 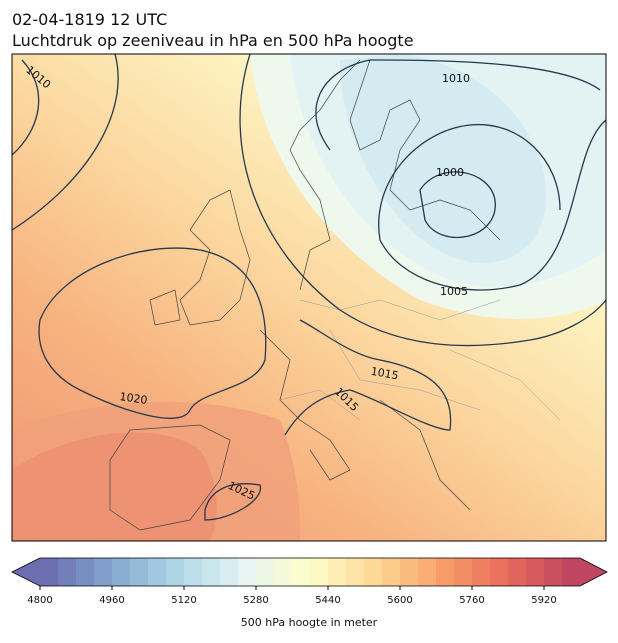 What do you see at coordinates (385, 374) in the screenshot?
I see `isobar-label: 1015` at bounding box center [385, 374].